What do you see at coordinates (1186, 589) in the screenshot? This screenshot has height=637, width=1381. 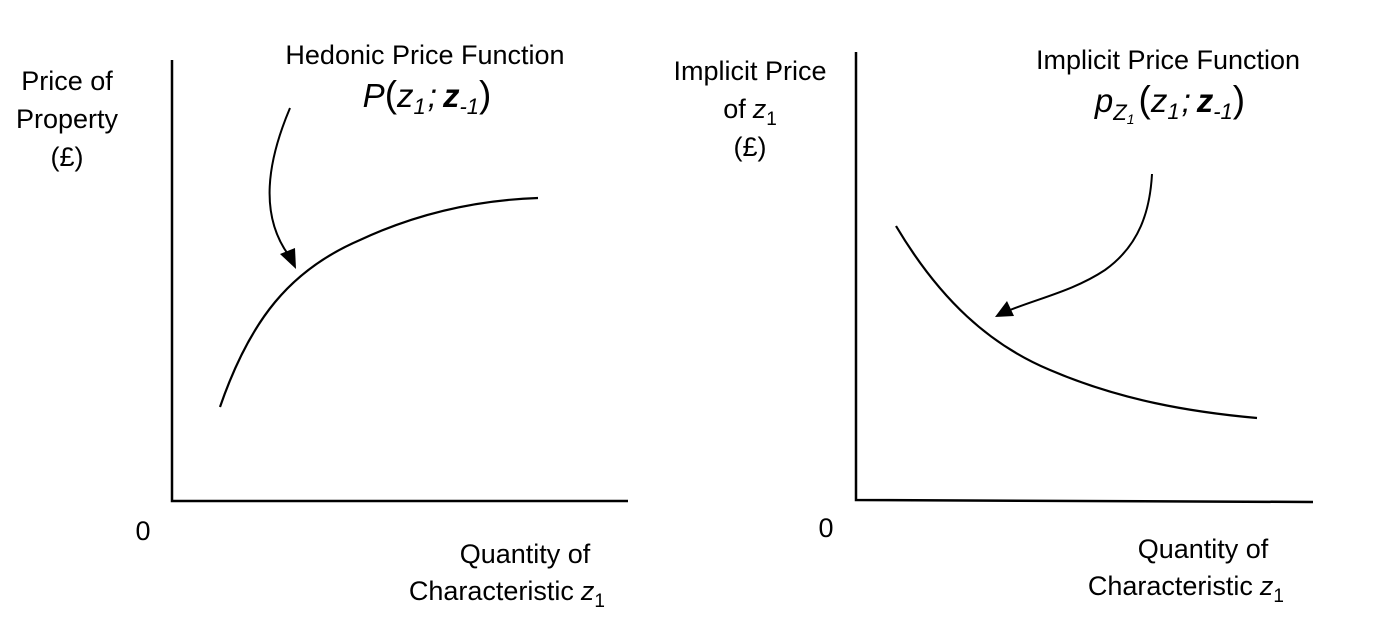 I see `right-x-label-line2: Characteristic z1` at bounding box center [1186, 589].